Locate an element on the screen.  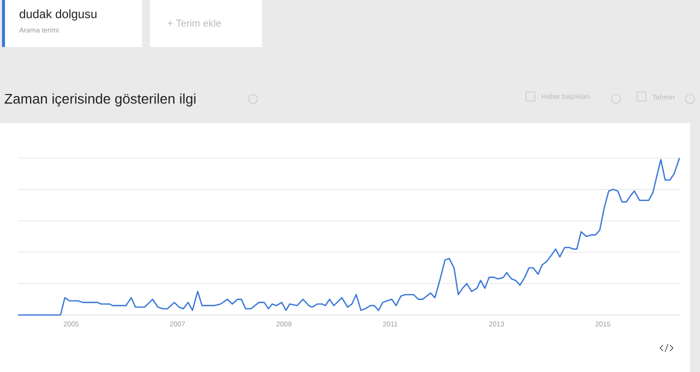
text: + Terim ekle is located at coordinates (194, 23).